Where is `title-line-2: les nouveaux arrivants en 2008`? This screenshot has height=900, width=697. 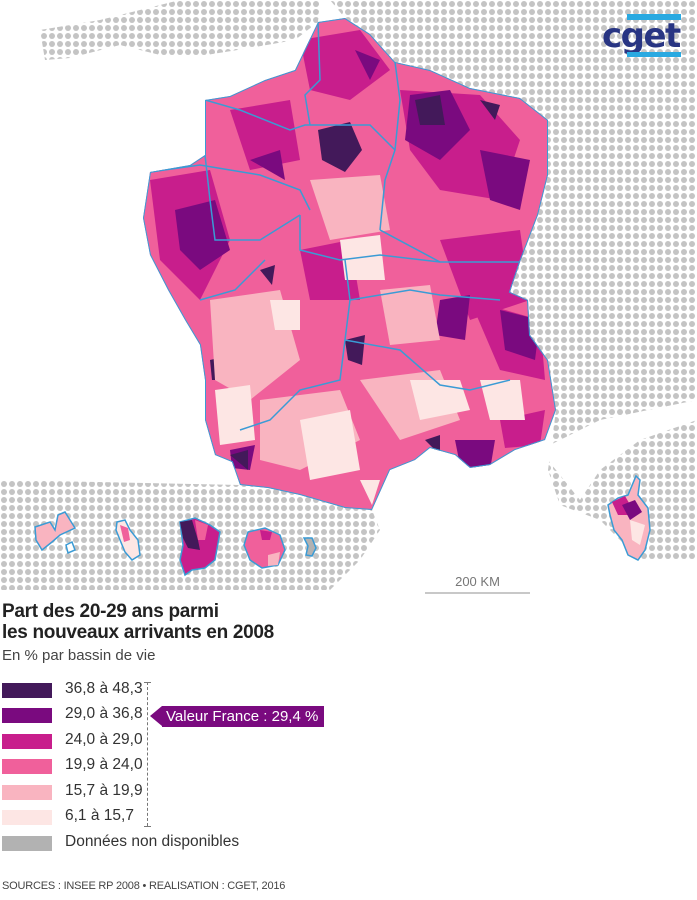
title-line-2: les nouveaux arrivants en 2008 is located at coordinates (138, 632).